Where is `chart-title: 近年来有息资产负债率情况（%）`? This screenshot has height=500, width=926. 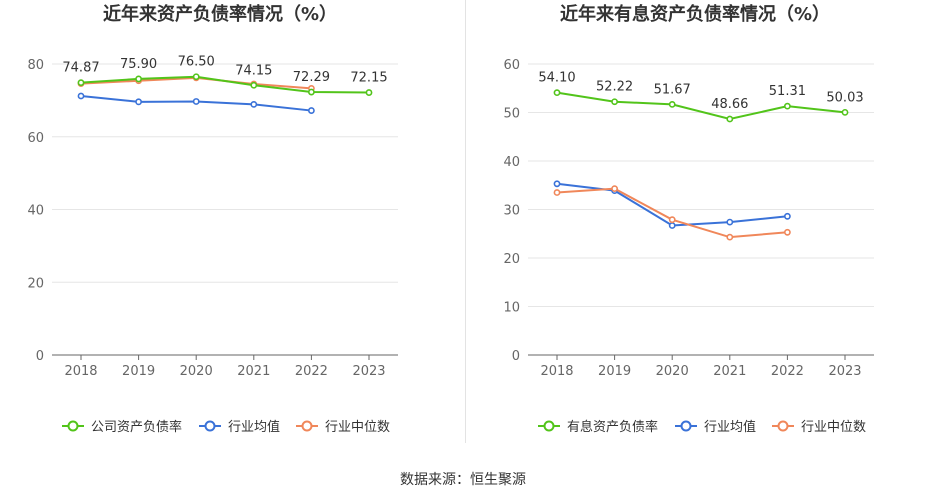
chart-title: 近年来有息资产负债率情况（%） is located at coordinates (695, 14).